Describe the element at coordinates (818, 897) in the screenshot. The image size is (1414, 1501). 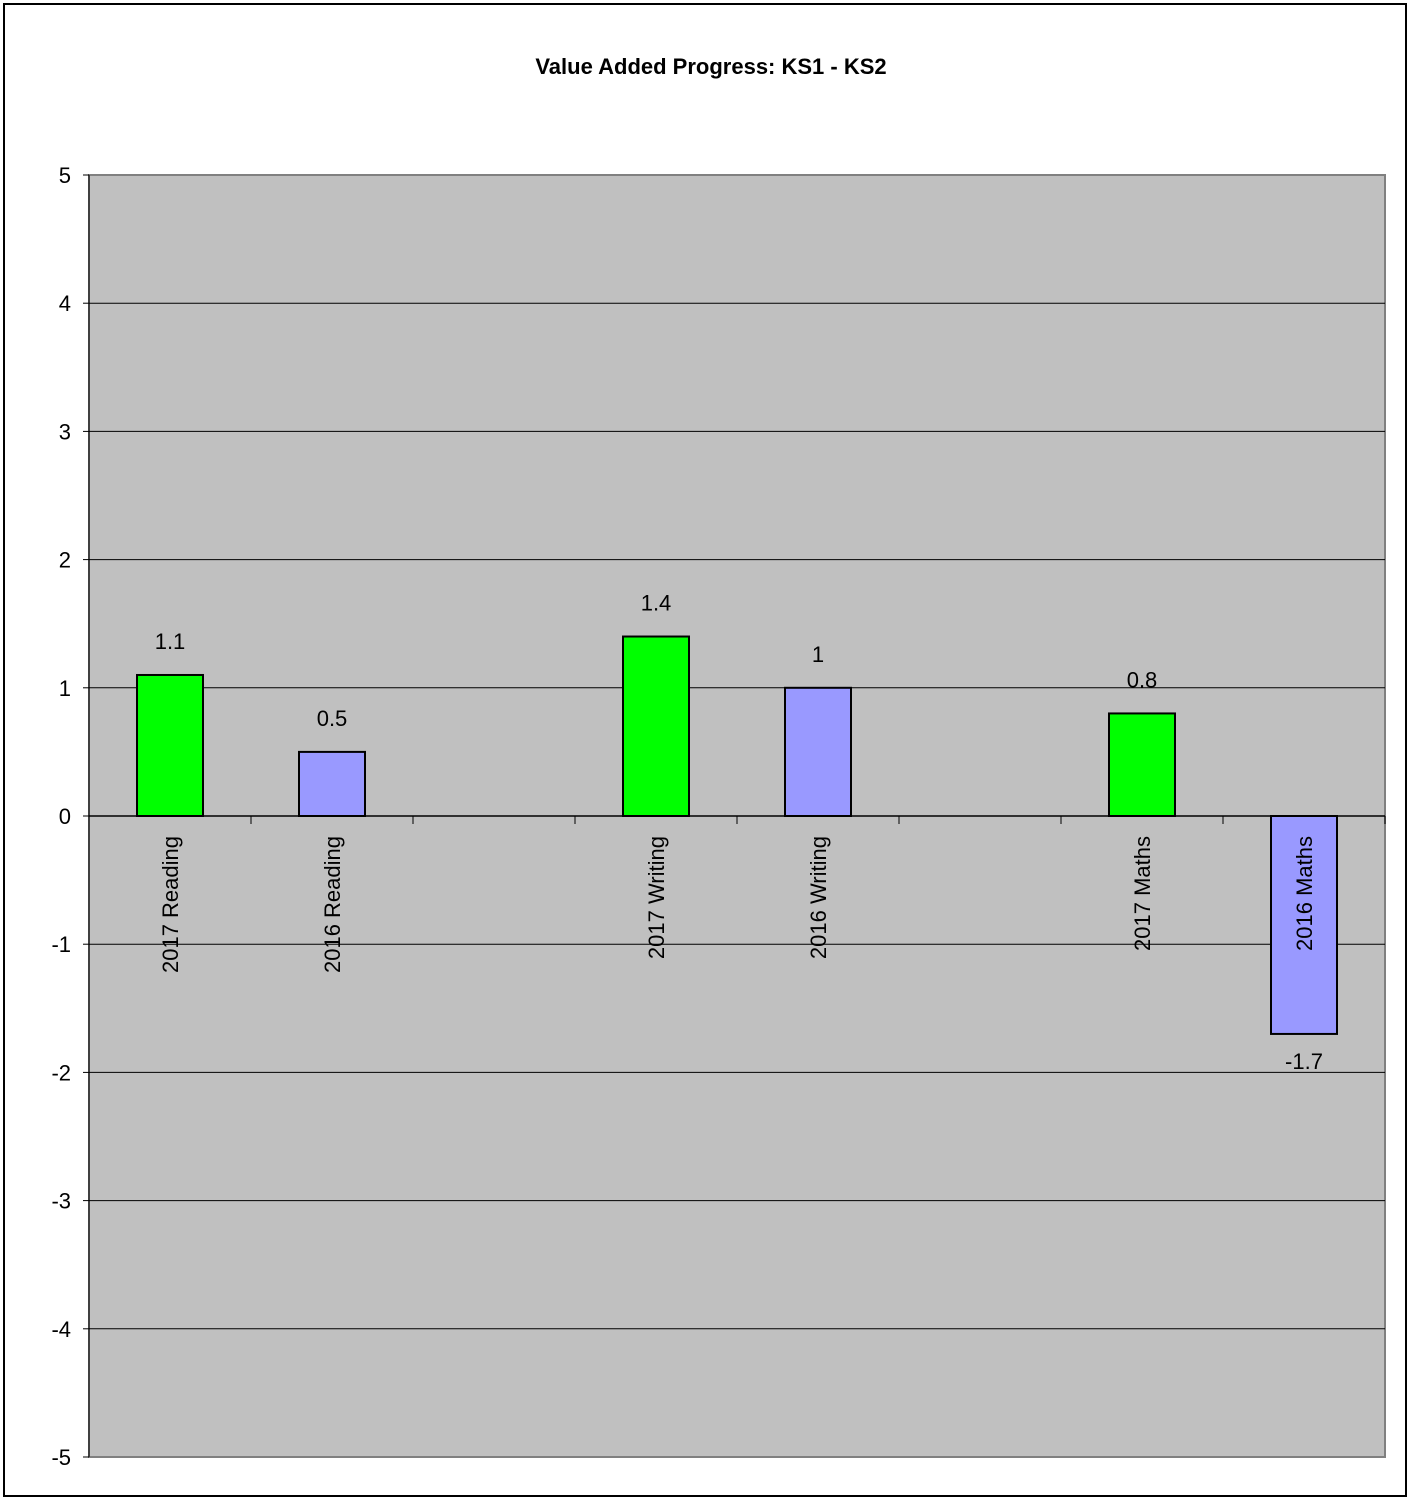
I see `category-label: 2016 Writing` at that location.